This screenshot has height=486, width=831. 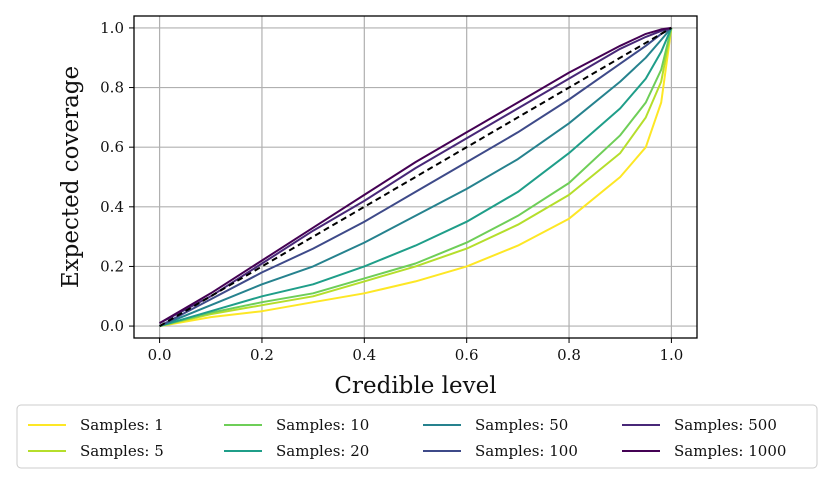 What do you see at coordinates (730, 451) in the screenshot?
I see `legend-label: Samples: 1000` at bounding box center [730, 451].